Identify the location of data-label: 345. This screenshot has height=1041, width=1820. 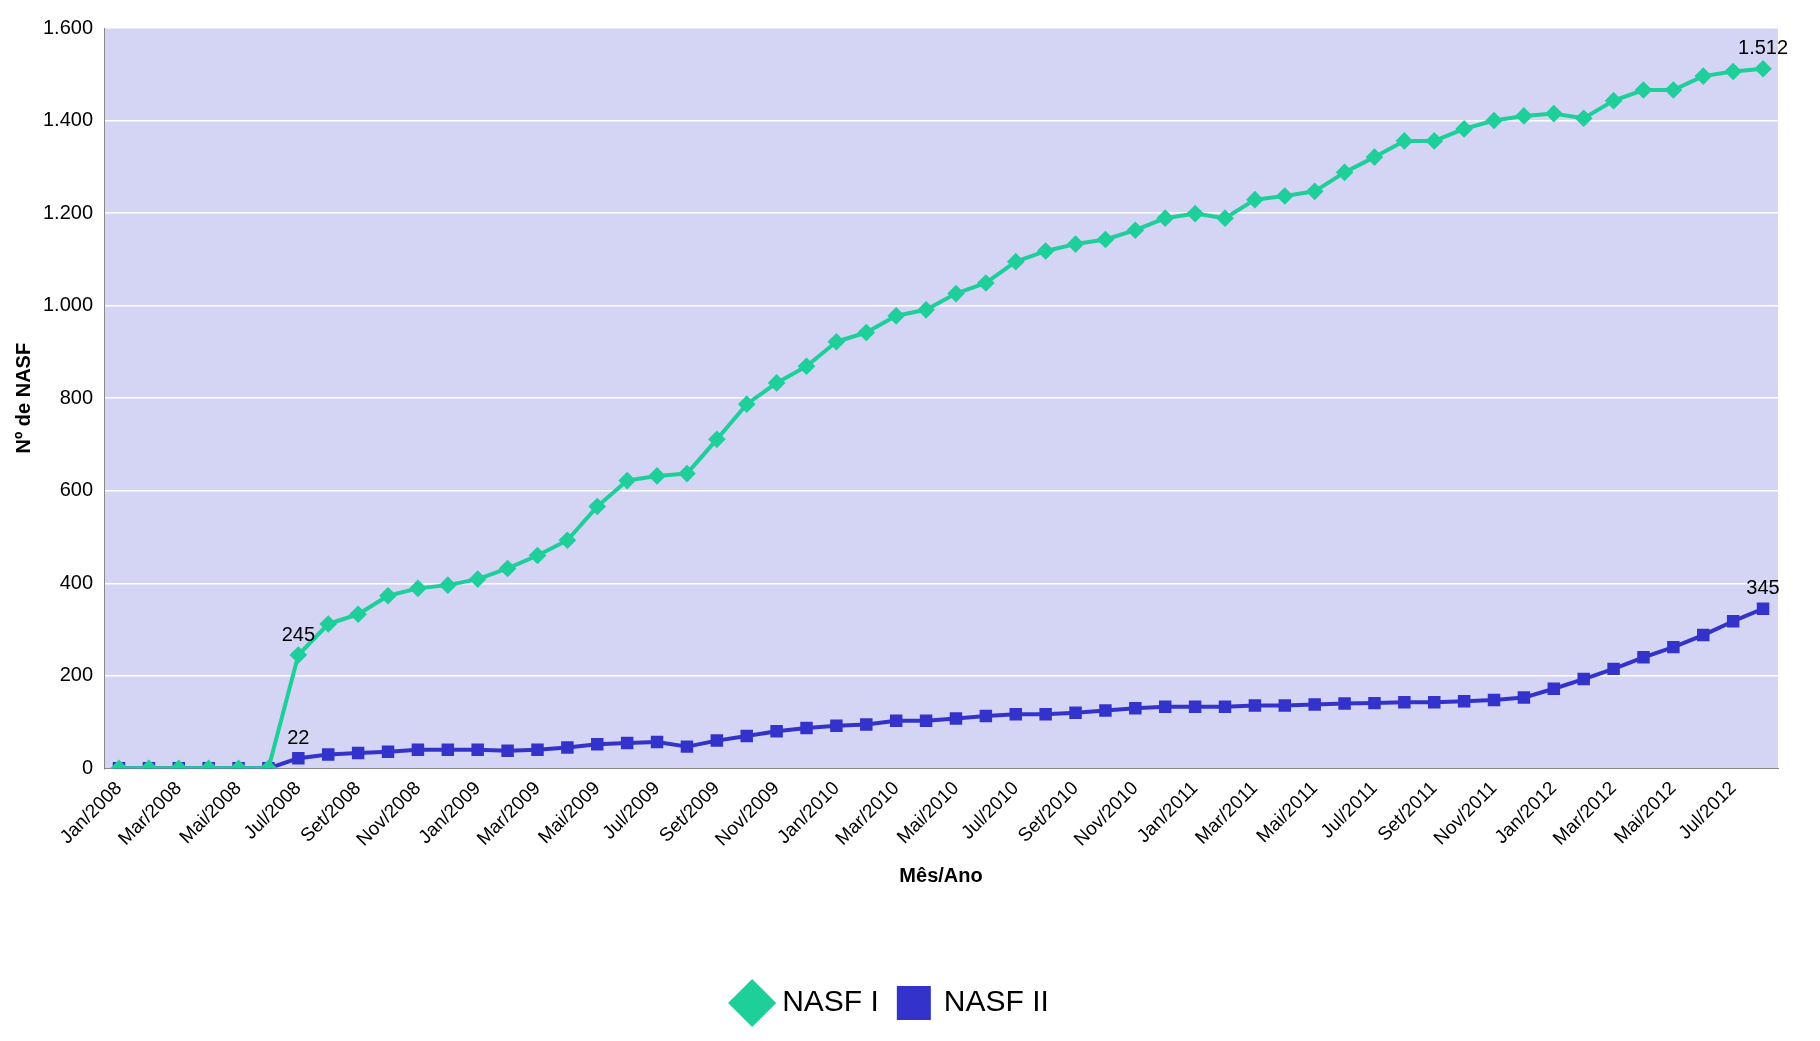
(1763, 587).